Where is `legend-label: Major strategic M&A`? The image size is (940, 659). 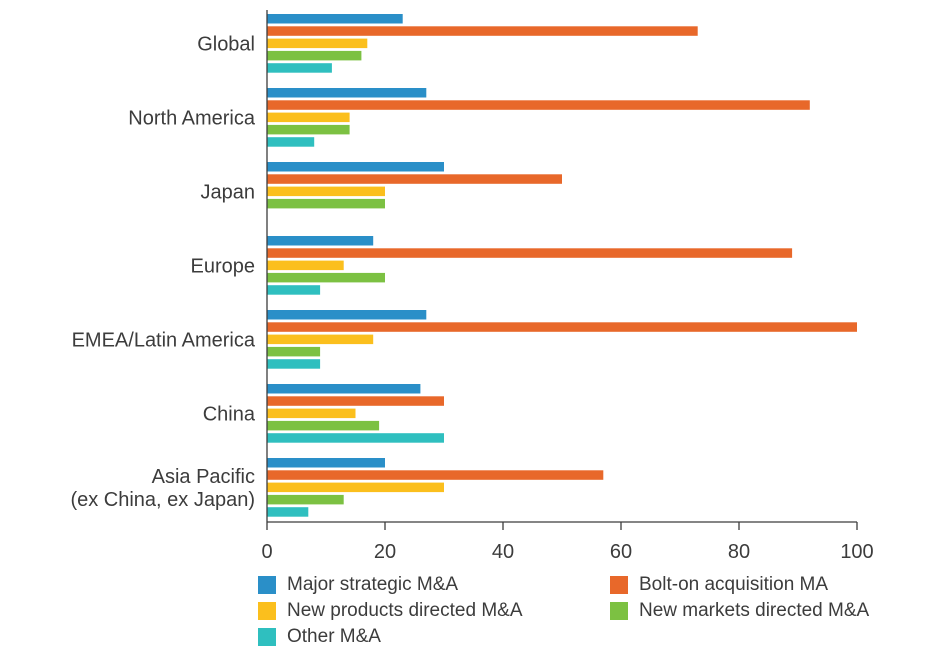
legend-label: Major strategic M&A is located at coordinates (373, 584).